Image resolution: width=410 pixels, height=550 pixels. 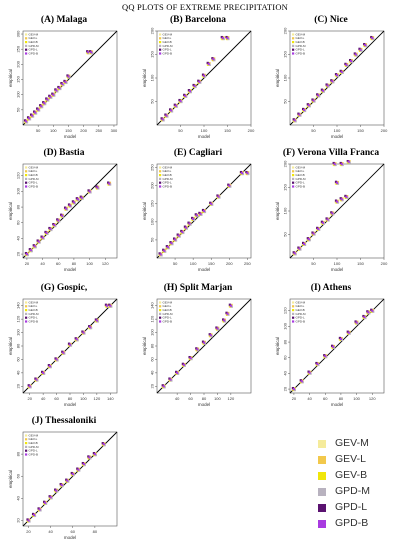 I want to click on y-tick-label: 250, so click(x=18, y=48).